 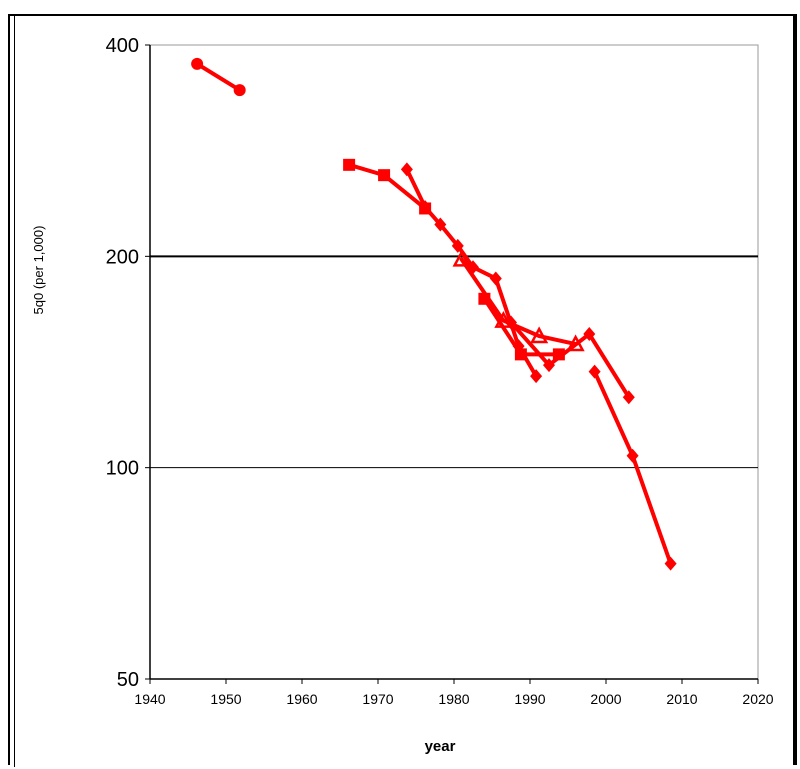 I want to click on series-4-line, so click(x=518, y=302).